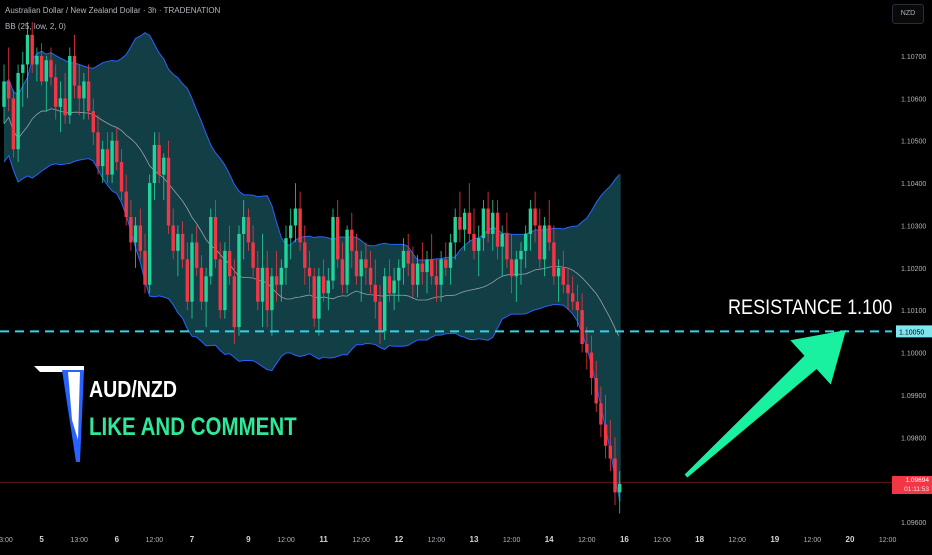 The width and height of the screenshot is (932, 555). Describe the element at coordinates (813, 540) in the screenshot. I see `x-tick-label: 12:00` at that location.